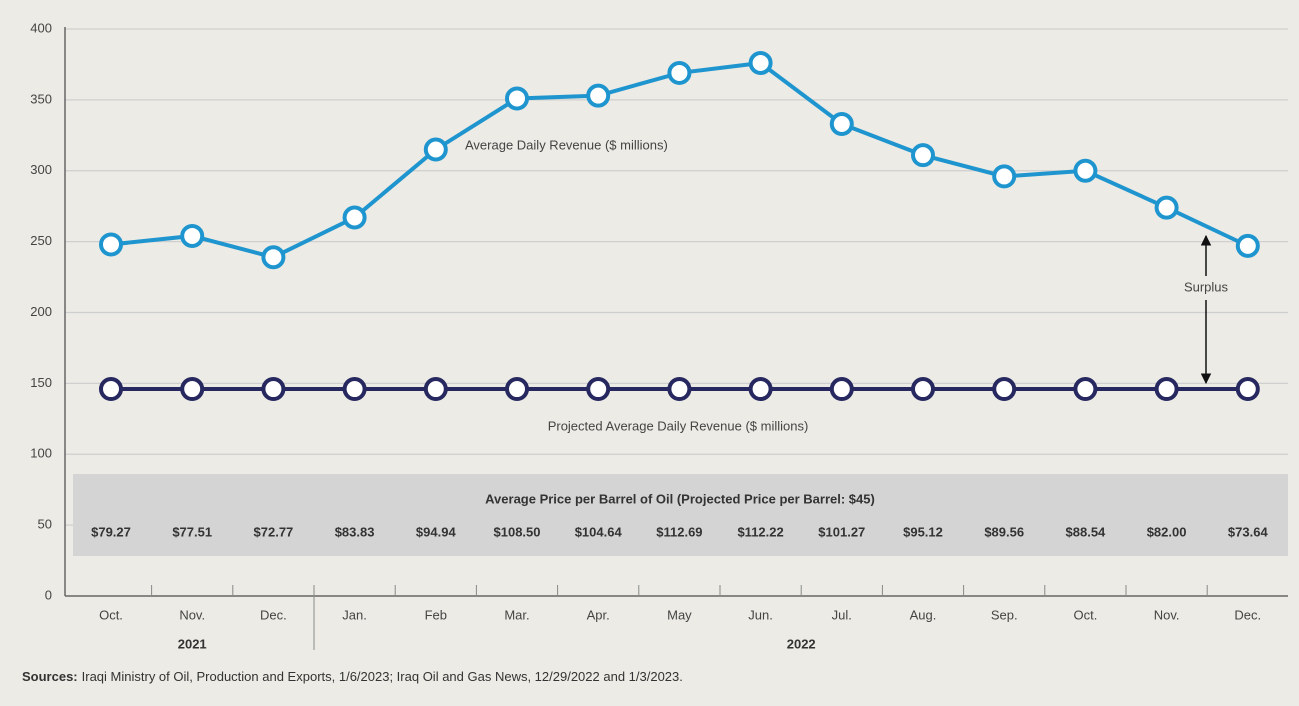 The image size is (1299, 706). Describe the element at coordinates (41, 169) in the screenshot. I see `y-tick-label: 300` at that location.